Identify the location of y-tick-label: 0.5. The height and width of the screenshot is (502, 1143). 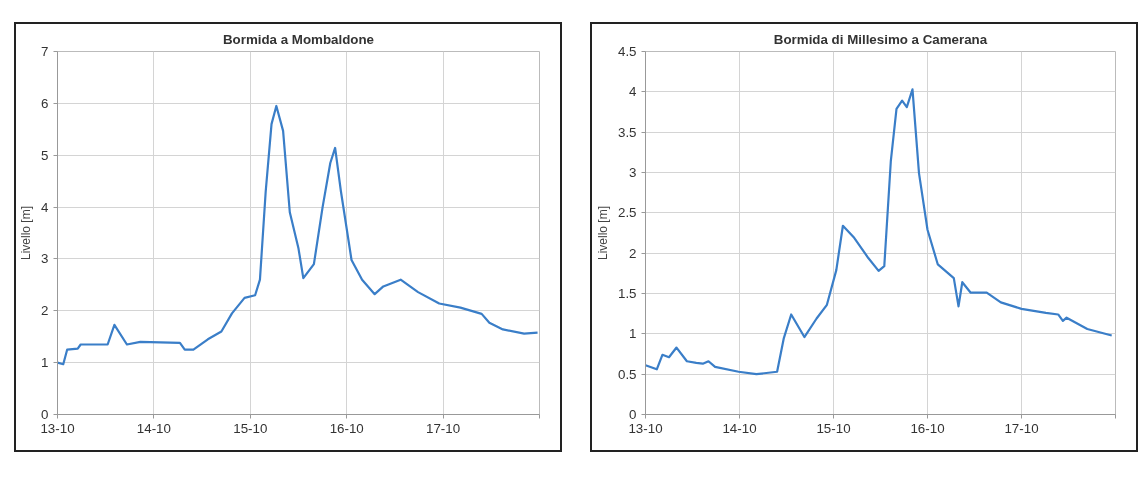
(627, 374).